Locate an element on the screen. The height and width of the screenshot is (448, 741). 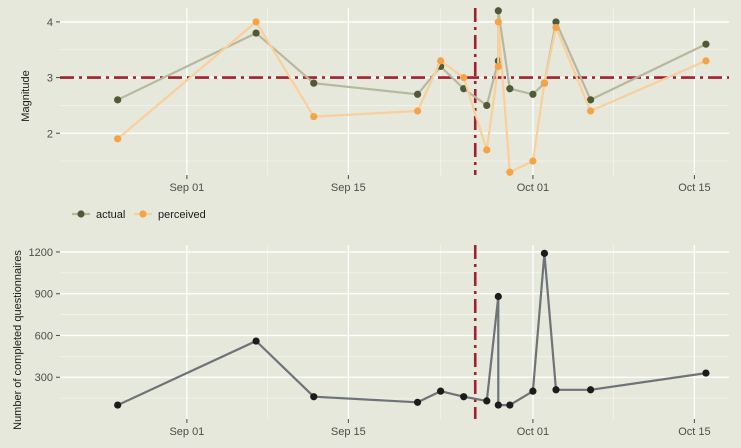
magnitude-x-tick-labels: Sep 01 Sep 15 Oct 01 Oct 15 is located at coordinates (440, 184).